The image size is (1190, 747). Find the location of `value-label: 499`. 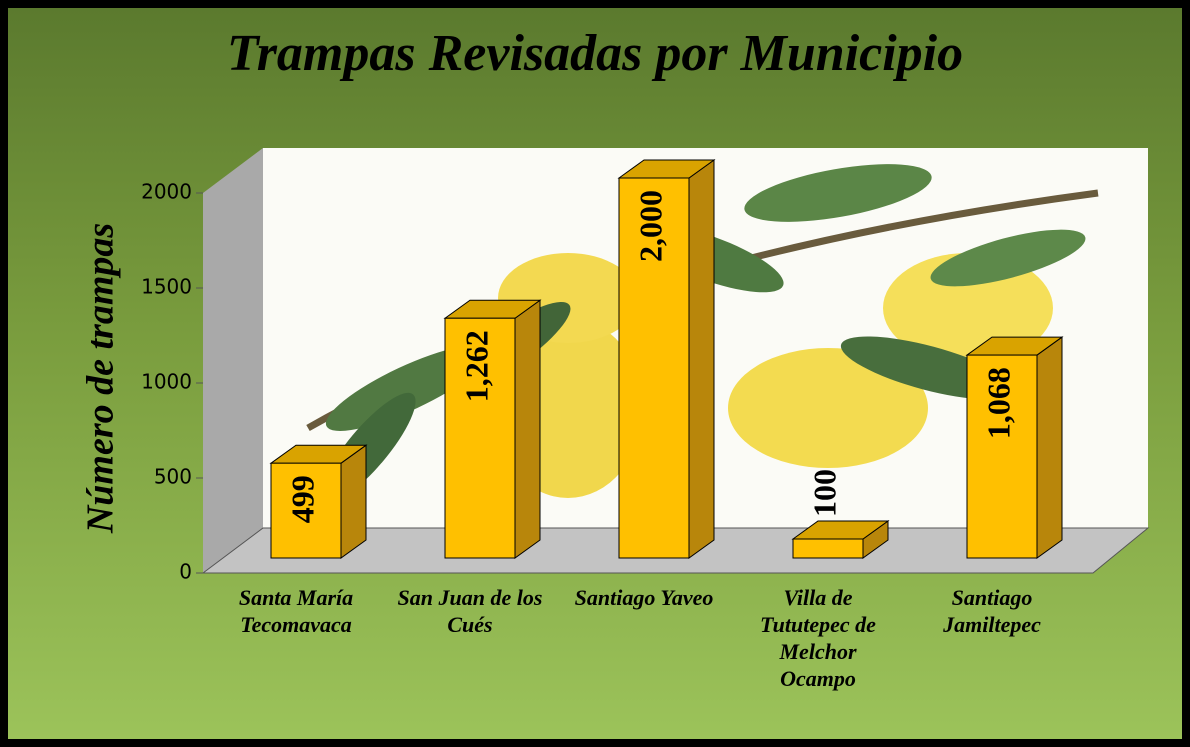

value-label: 499 is located at coordinates (302, 499).